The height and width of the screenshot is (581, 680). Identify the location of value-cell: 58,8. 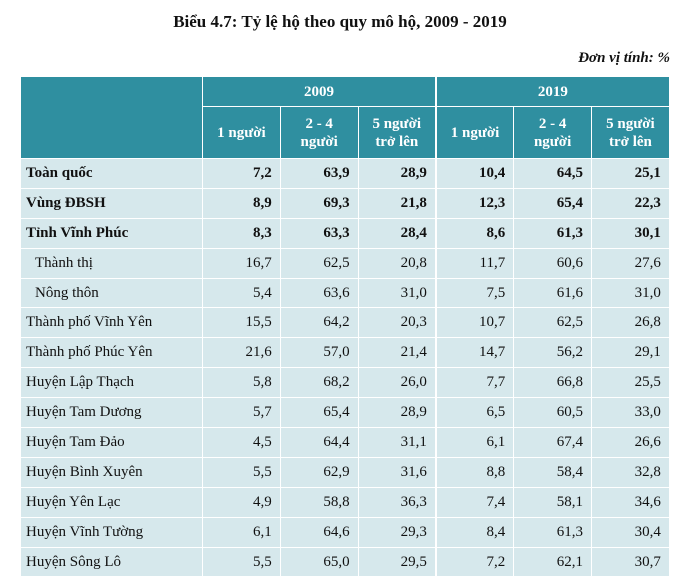
(319, 502).